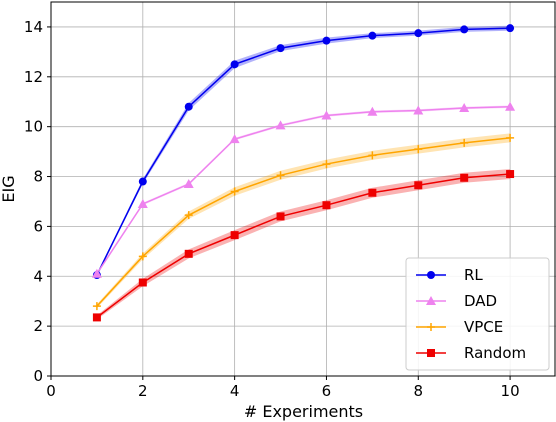  Describe the element at coordinates (483, 327) in the screenshot. I see `legend-label-vpce: VPCE` at that location.